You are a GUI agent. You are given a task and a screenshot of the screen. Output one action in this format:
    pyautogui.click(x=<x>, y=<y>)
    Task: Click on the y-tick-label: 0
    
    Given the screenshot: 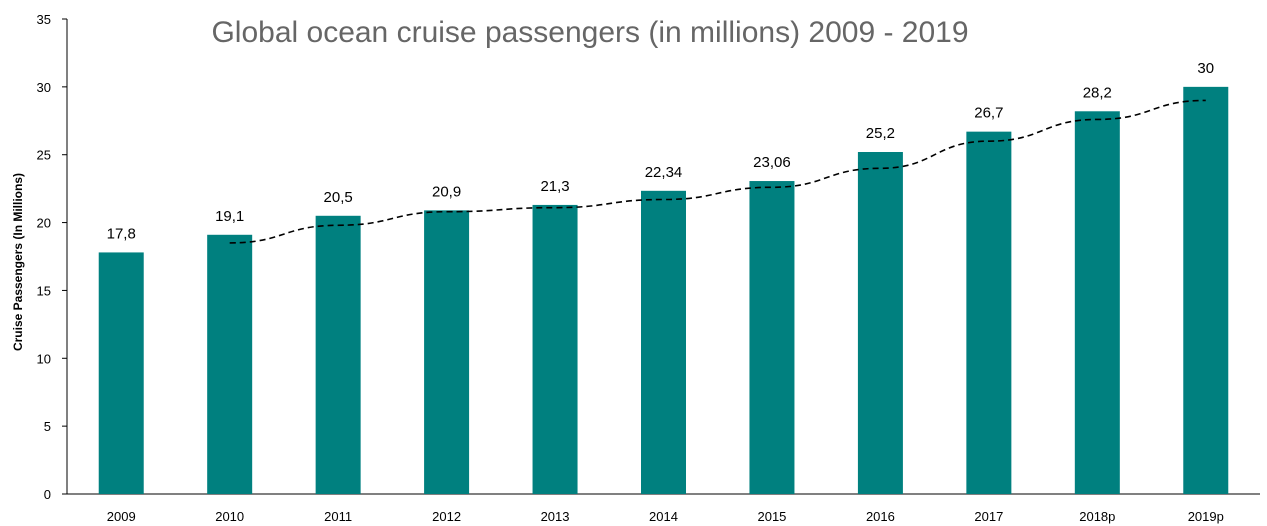 What is the action you would take?
    pyautogui.click(x=47, y=494)
    